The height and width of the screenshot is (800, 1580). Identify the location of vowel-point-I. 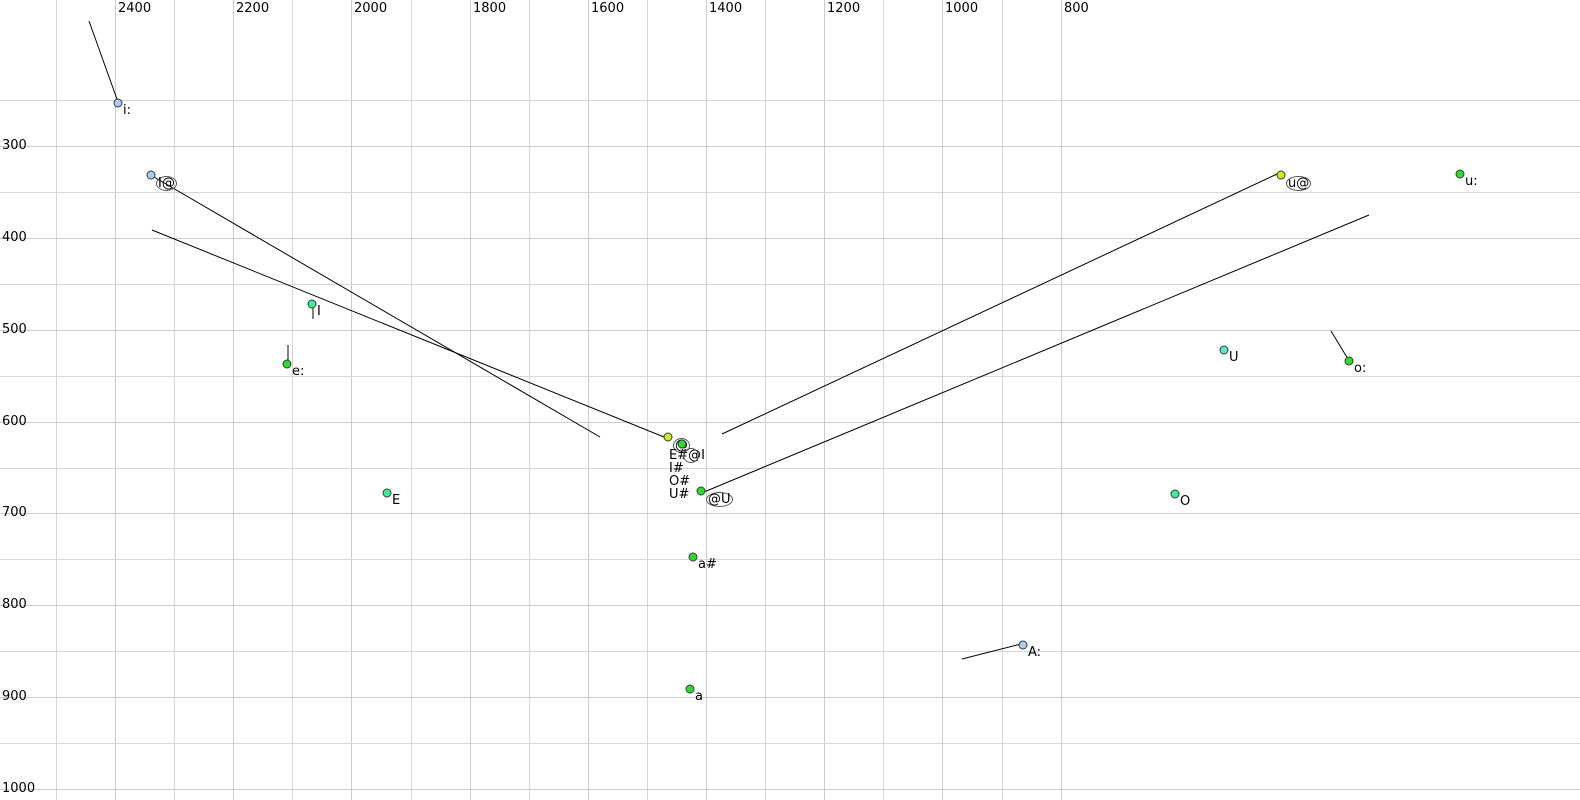
(312, 304).